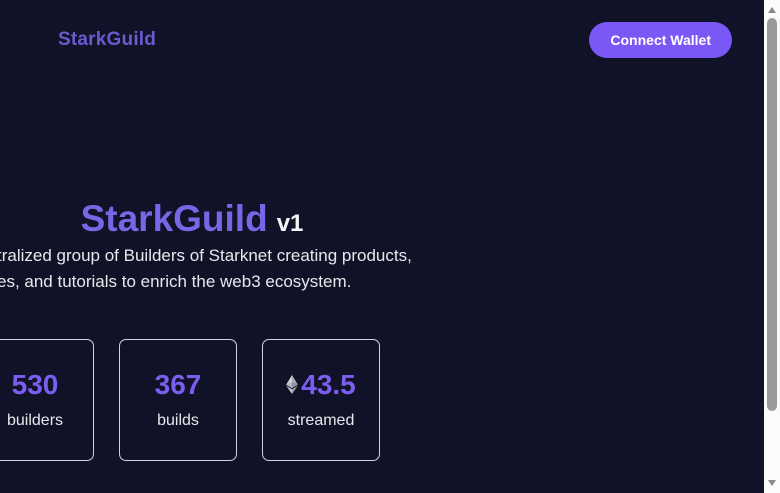 The image size is (780, 493). What do you see at coordinates (107, 39) in the screenshot?
I see `app-logo: StarkGuild` at bounding box center [107, 39].